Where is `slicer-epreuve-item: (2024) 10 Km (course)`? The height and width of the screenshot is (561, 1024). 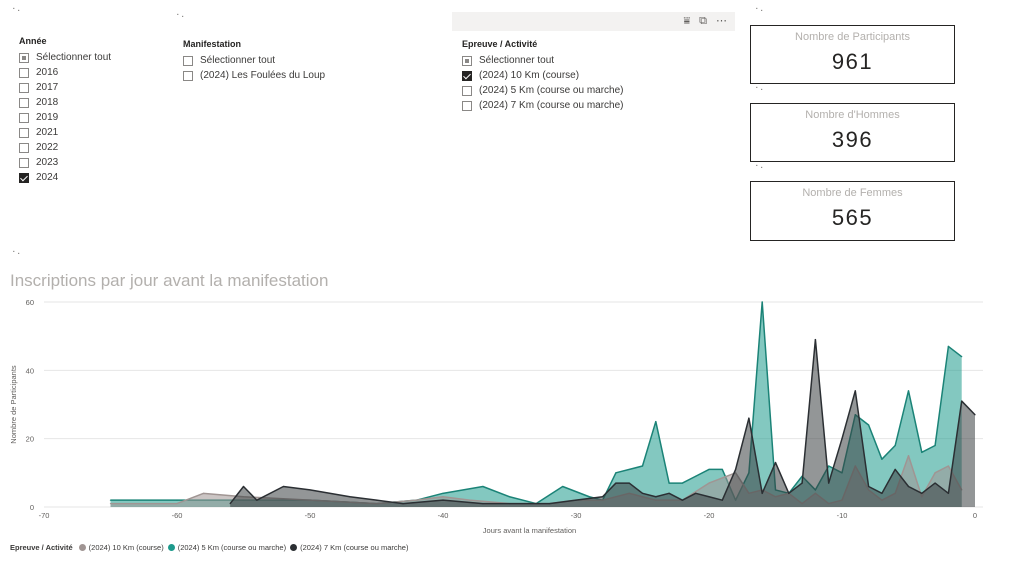 slicer-epreuve-item: (2024) 10 Km (course) is located at coordinates (543, 75).